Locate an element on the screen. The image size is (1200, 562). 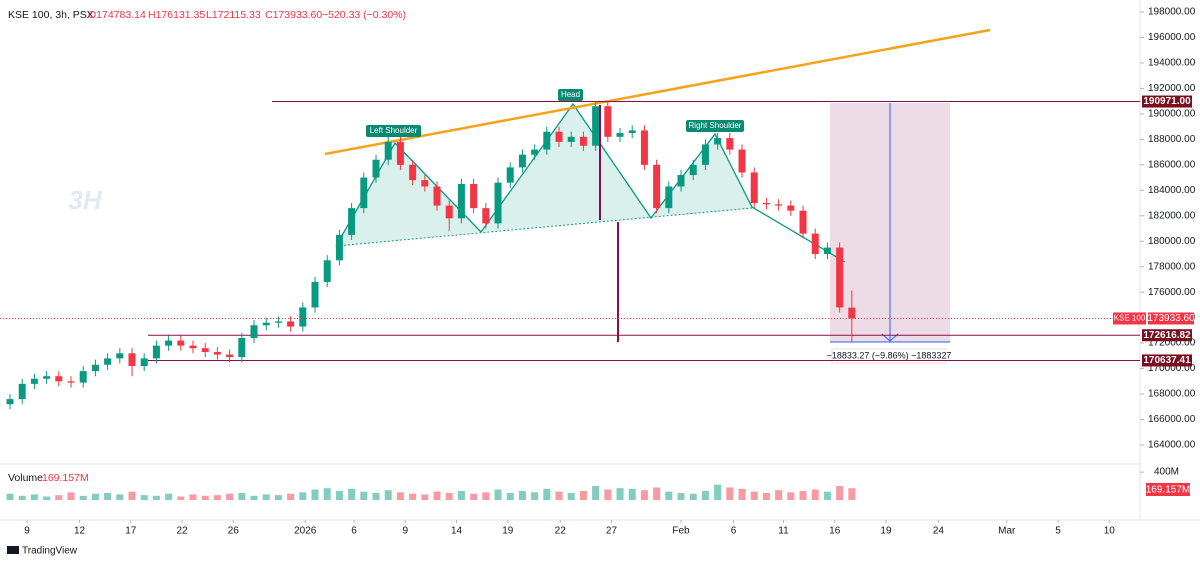
level-badge-label: 172616.82 is located at coordinates (1167, 335).